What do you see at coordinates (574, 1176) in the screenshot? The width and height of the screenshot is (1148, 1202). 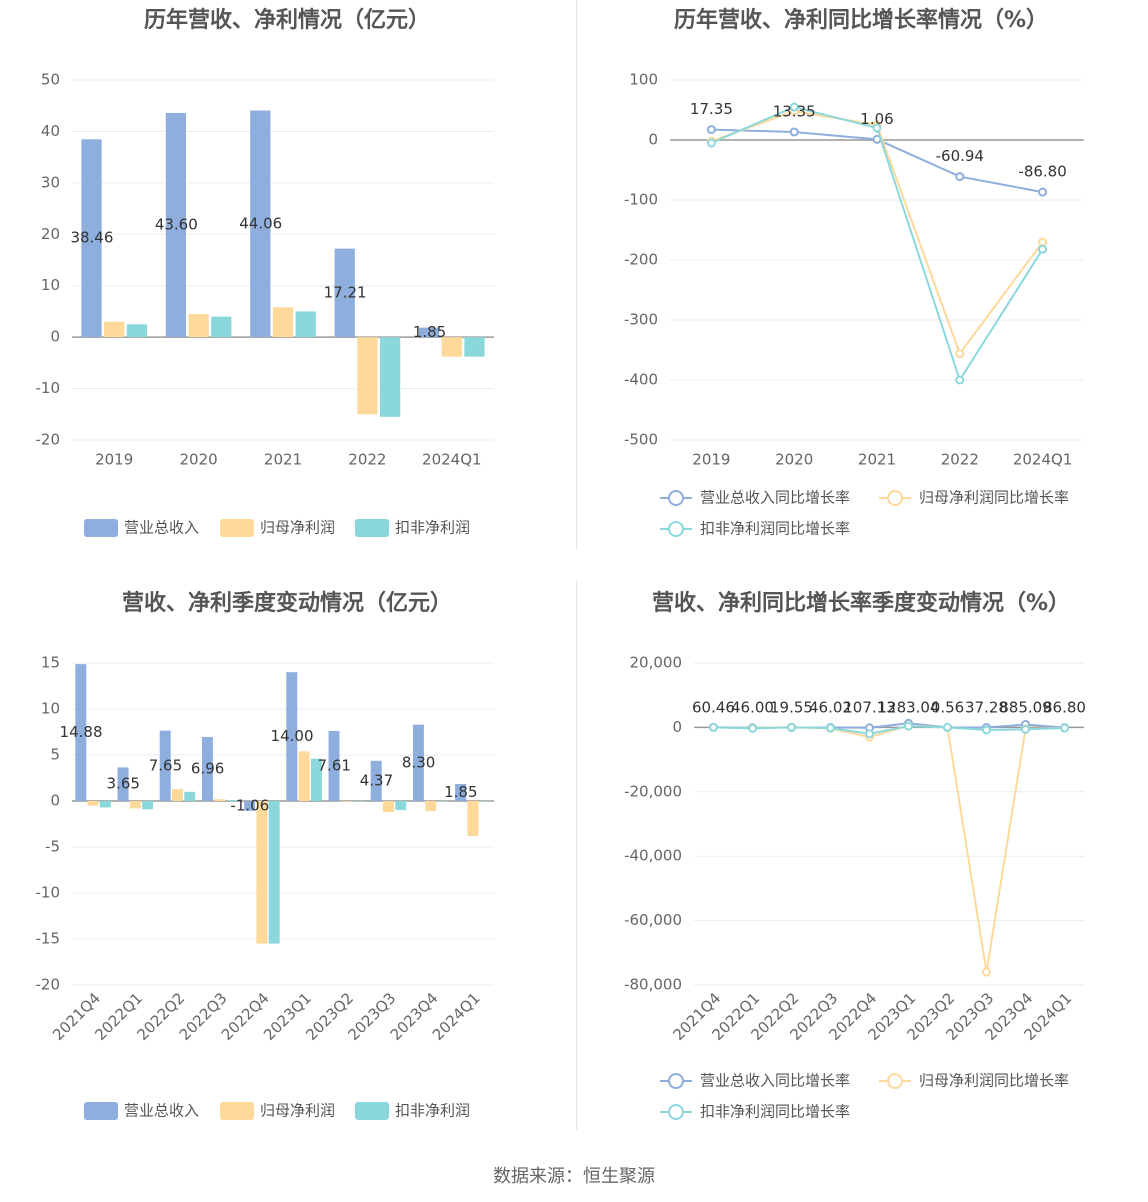 I see `data-source-note: 数据来源：恒生聚源` at bounding box center [574, 1176].